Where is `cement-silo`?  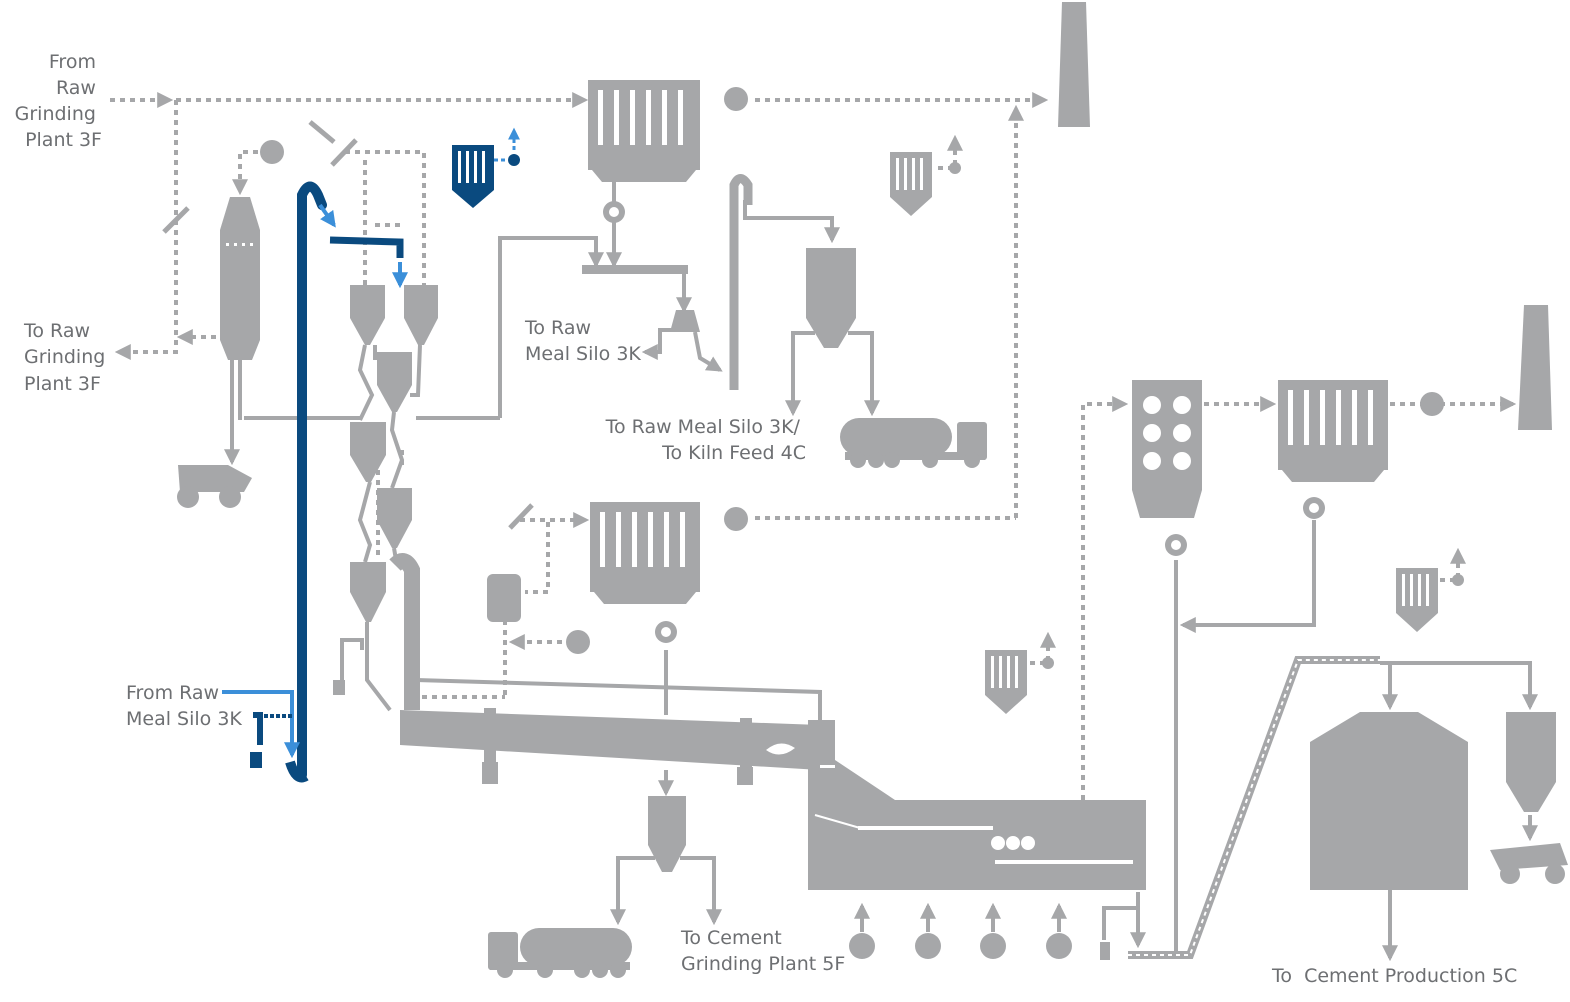
cement-silo is located at coordinates (1531, 762).